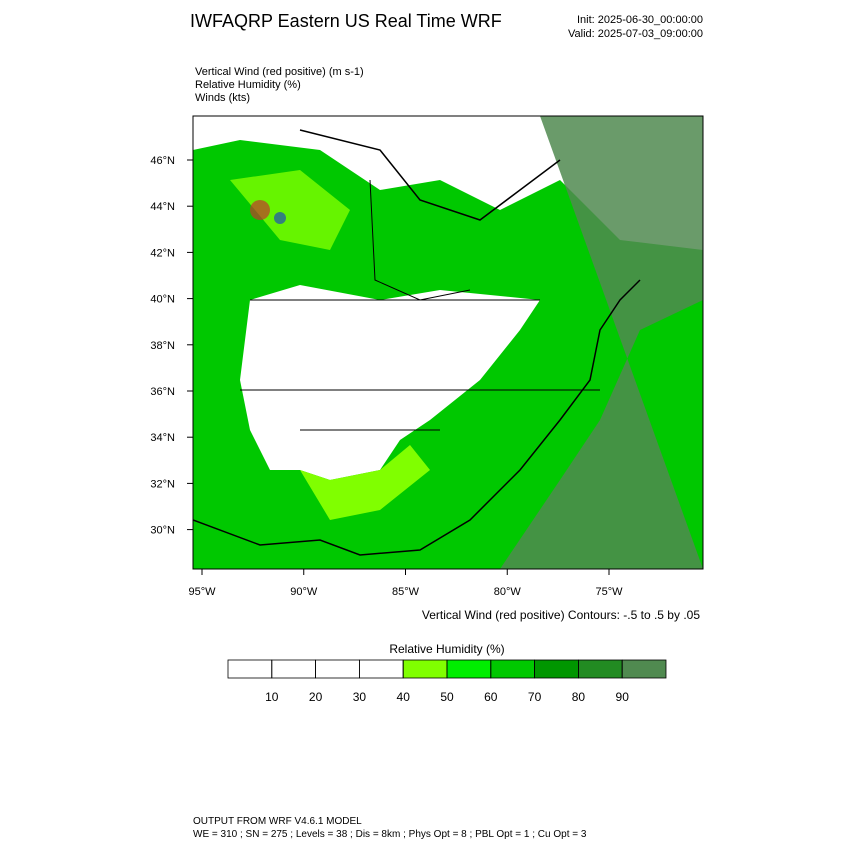  What do you see at coordinates (535, 697) in the screenshot?
I see `colorbar-tick-label: 70` at bounding box center [535, 697].